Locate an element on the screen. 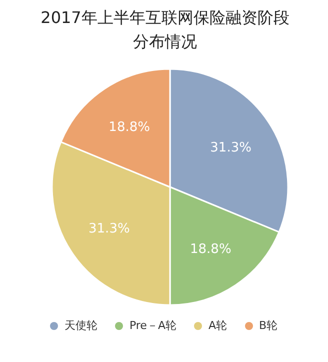  legend-label: B轮 is located at coordinates (268, 325).